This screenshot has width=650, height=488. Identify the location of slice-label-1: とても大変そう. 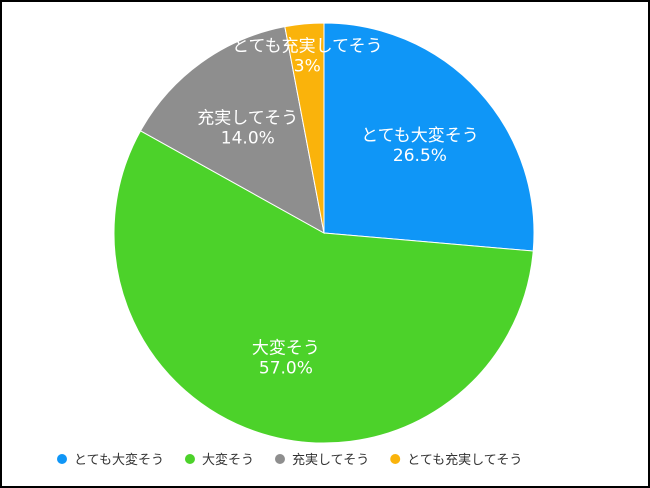
(420, 136).